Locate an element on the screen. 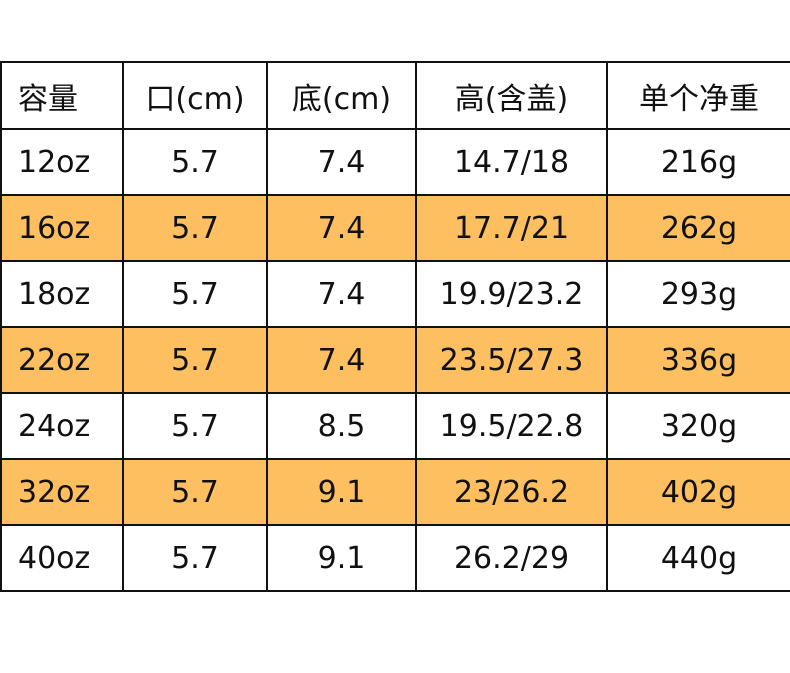 This screenshot has width=790, height=673. cell: 高(含盖) is located at coordinates (511, 95).